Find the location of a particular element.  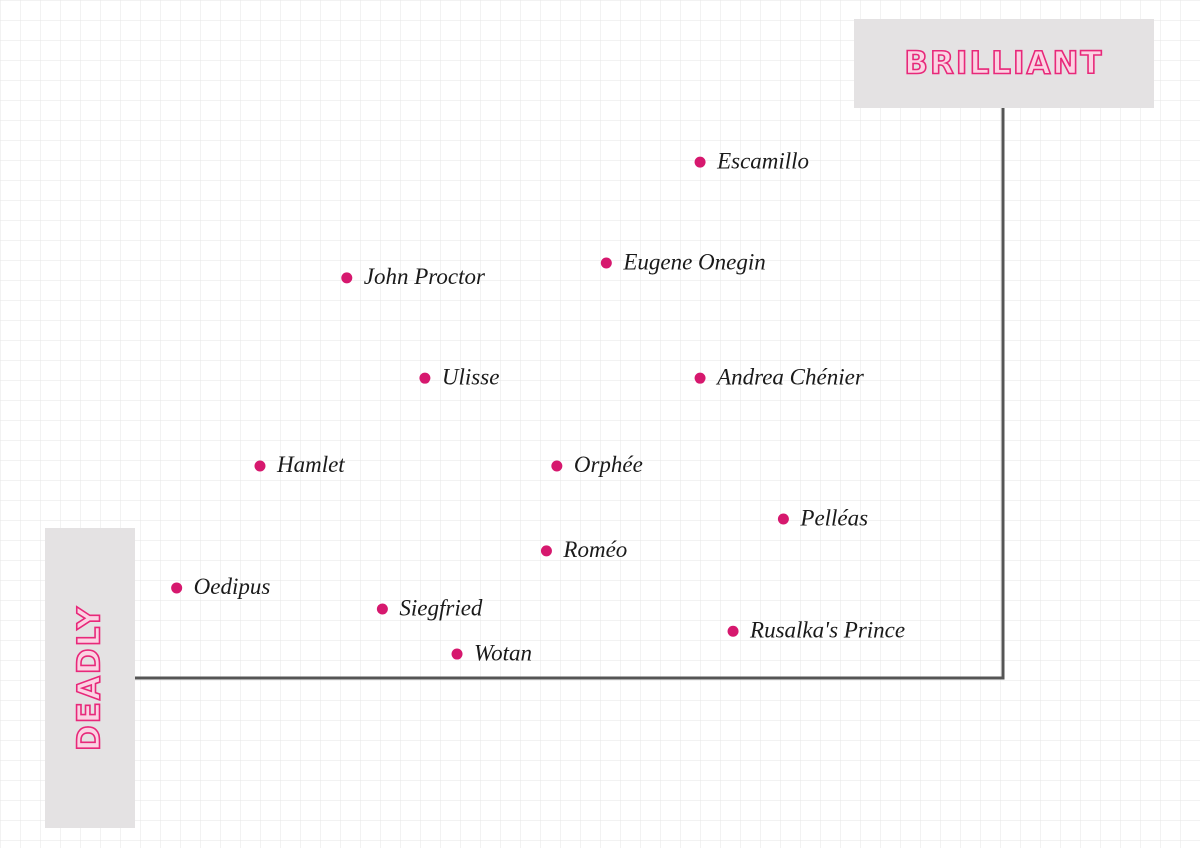

point-label: Roméo is located at coordinates (594, 549).